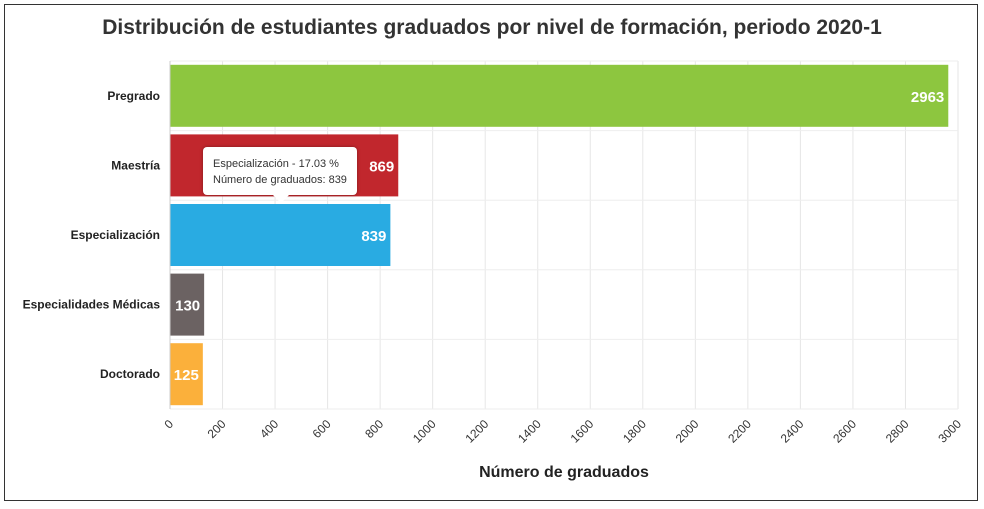 This screenshot has width=984, height=509. What do you see at coordinates (322, 429) in the screenshot?
I see `x-tick-label: 600` at bounding box center [322, 429].